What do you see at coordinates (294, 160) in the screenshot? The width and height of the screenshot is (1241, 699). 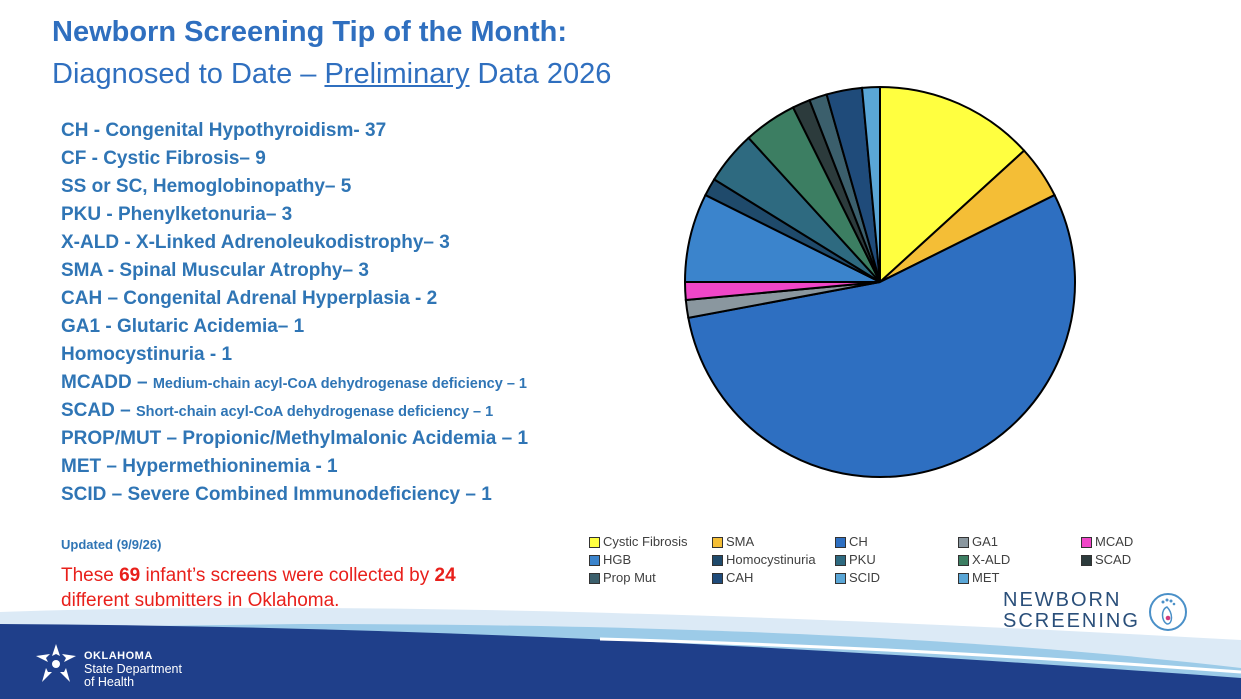 I see `condition-item: CF - Cystic Fibrosis– 9` at bounding box center [294, 160].